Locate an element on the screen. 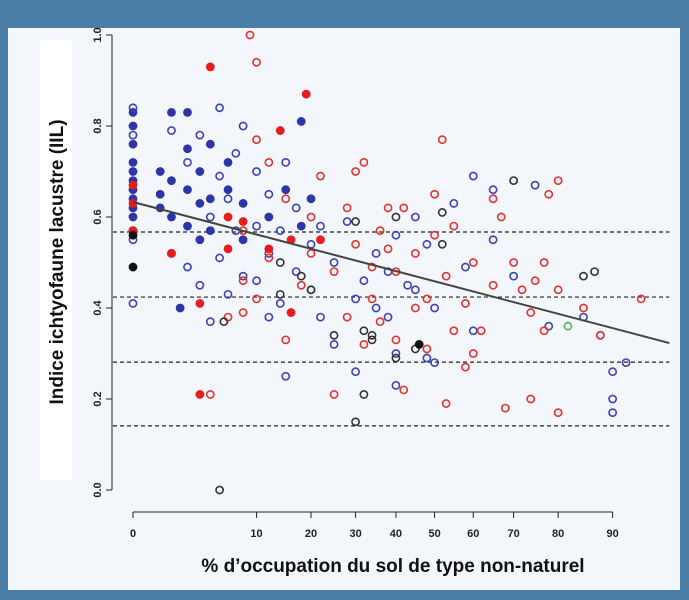 The image size is (689, 600). y-tick-label: 0.4 is located at coordinates (98, 307).